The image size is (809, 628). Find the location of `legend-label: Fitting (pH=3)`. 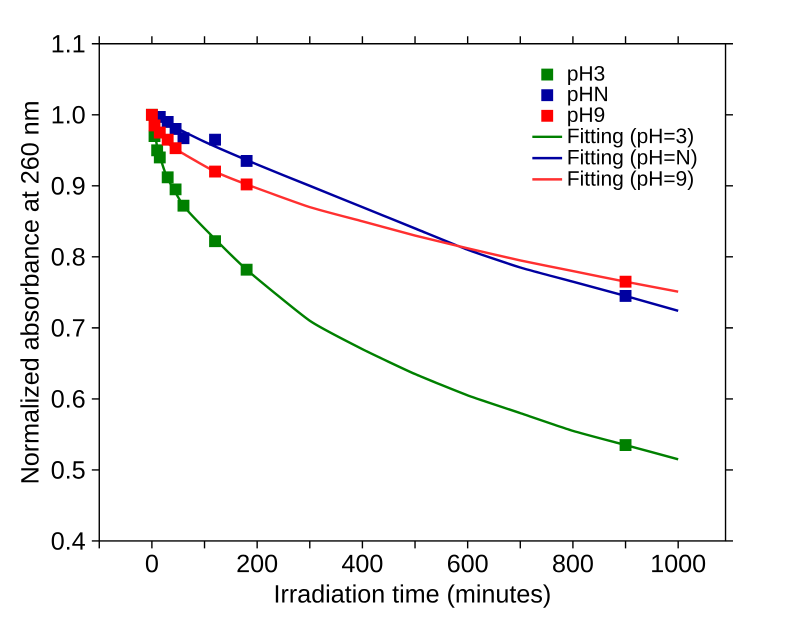

legend-label: Fitting (pH=3) is located at coordinates (630, 138).